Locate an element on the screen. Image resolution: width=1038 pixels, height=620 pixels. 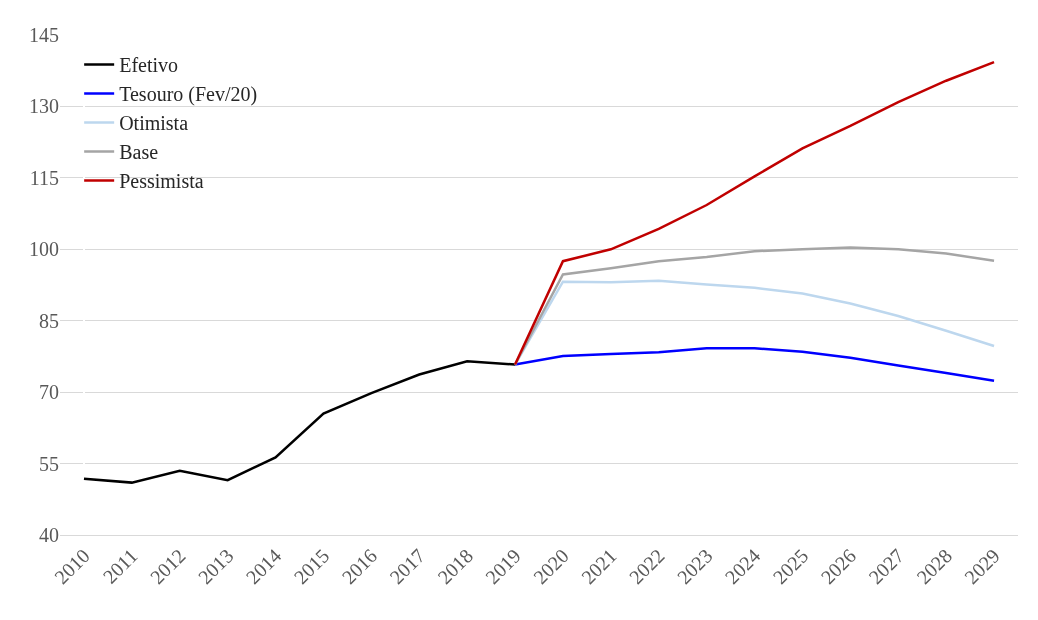
x-tick-label: 2011 is located at coordinates (120, 566).